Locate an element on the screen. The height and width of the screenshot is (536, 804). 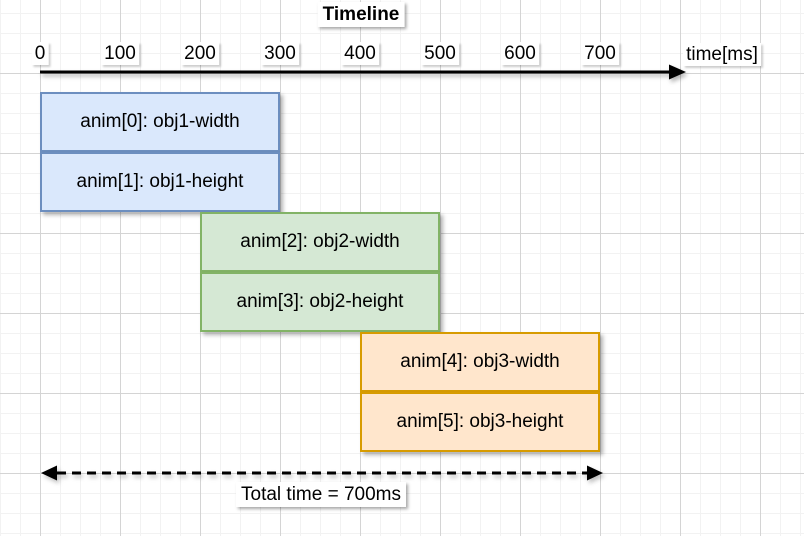
diagram-title: Timeline is located at coordinates (361, 14).